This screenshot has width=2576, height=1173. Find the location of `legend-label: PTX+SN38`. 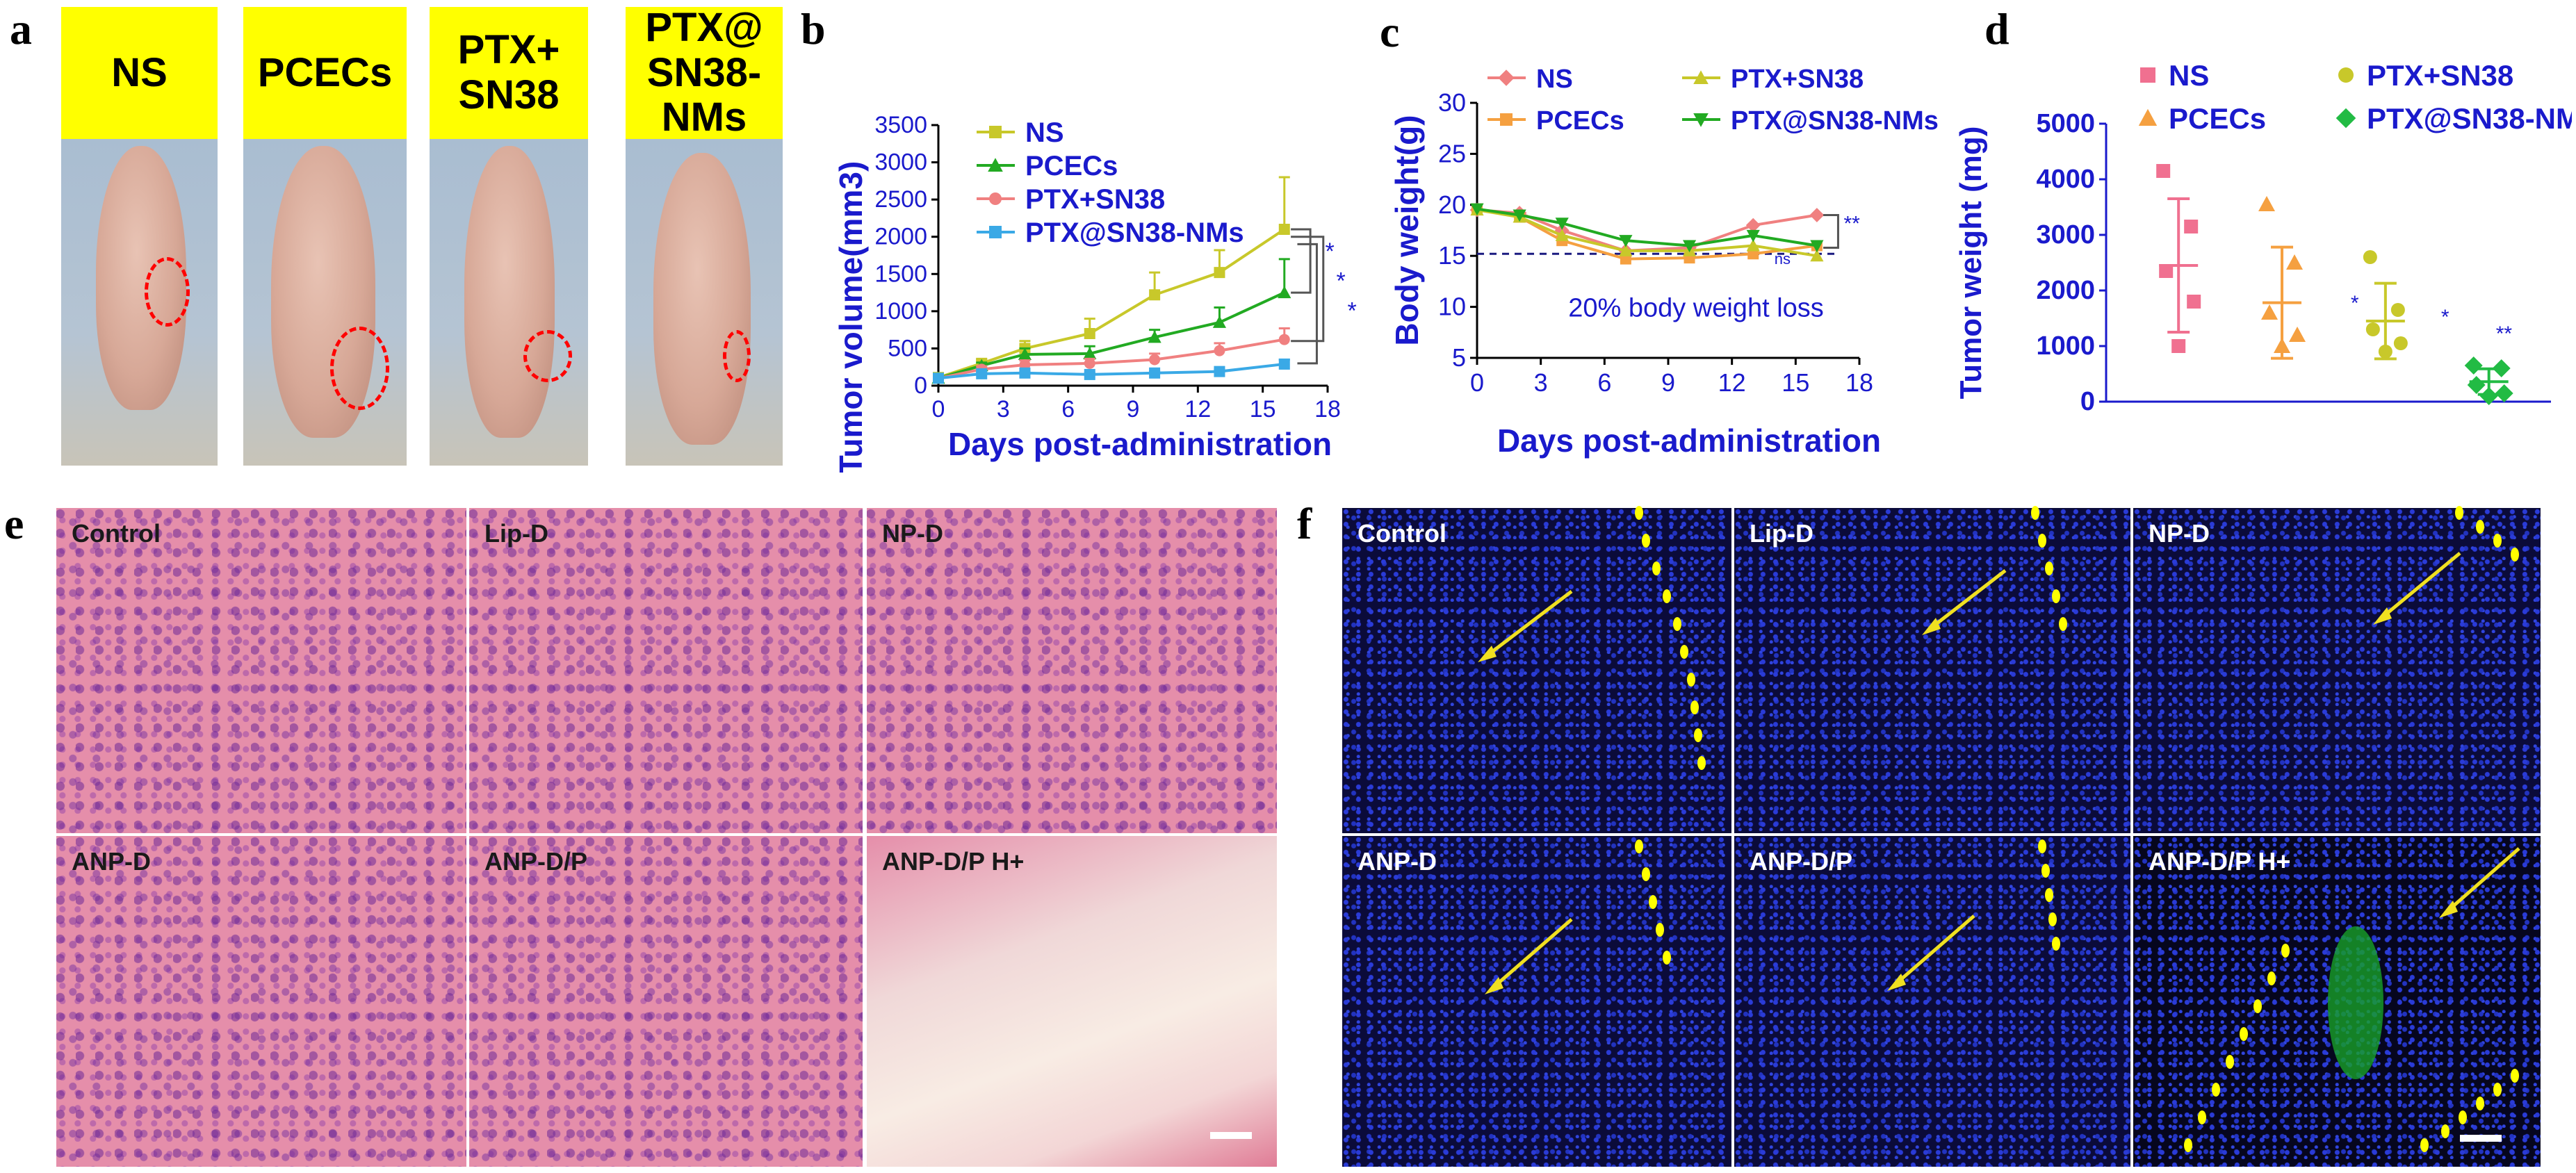

legend-label: PTX+SN38 is located at coordinates (2440, 75).